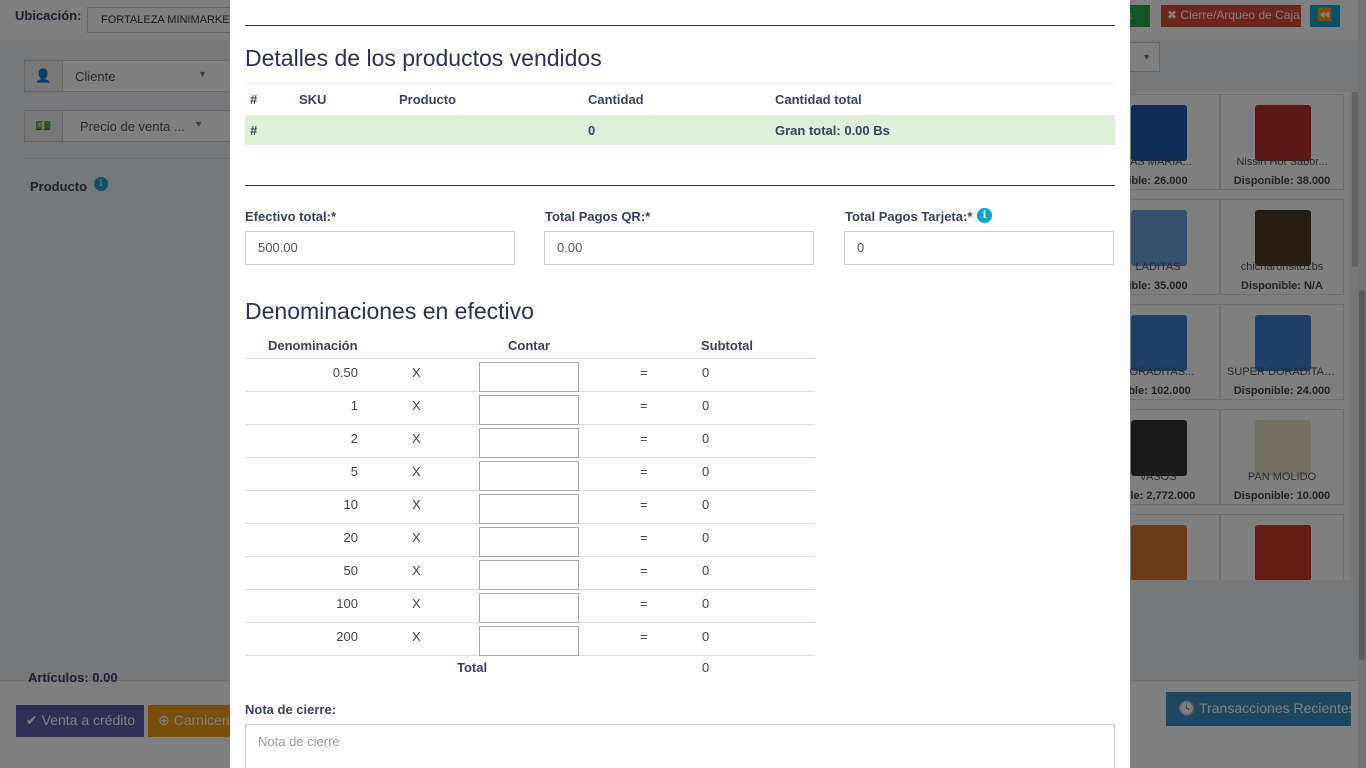 The image size is (1366, 768). What do you see at coordinates (616, 99) in the screenshot?
I see `col-cantidad: Cantidad` at bounding box center [616, 99].